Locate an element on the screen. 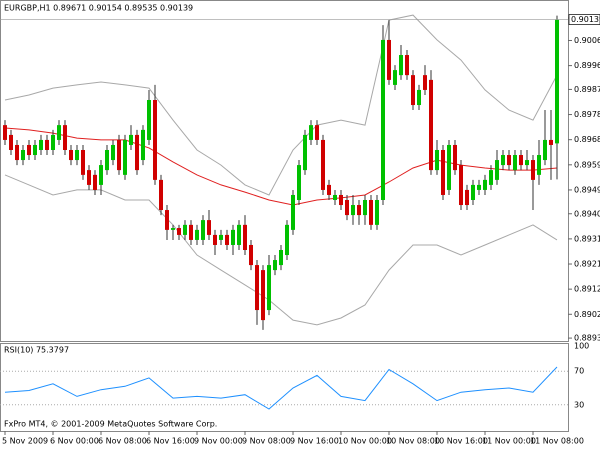  x-tick-label: 6 Nov 00:00 is located at coordinates (74, 441).